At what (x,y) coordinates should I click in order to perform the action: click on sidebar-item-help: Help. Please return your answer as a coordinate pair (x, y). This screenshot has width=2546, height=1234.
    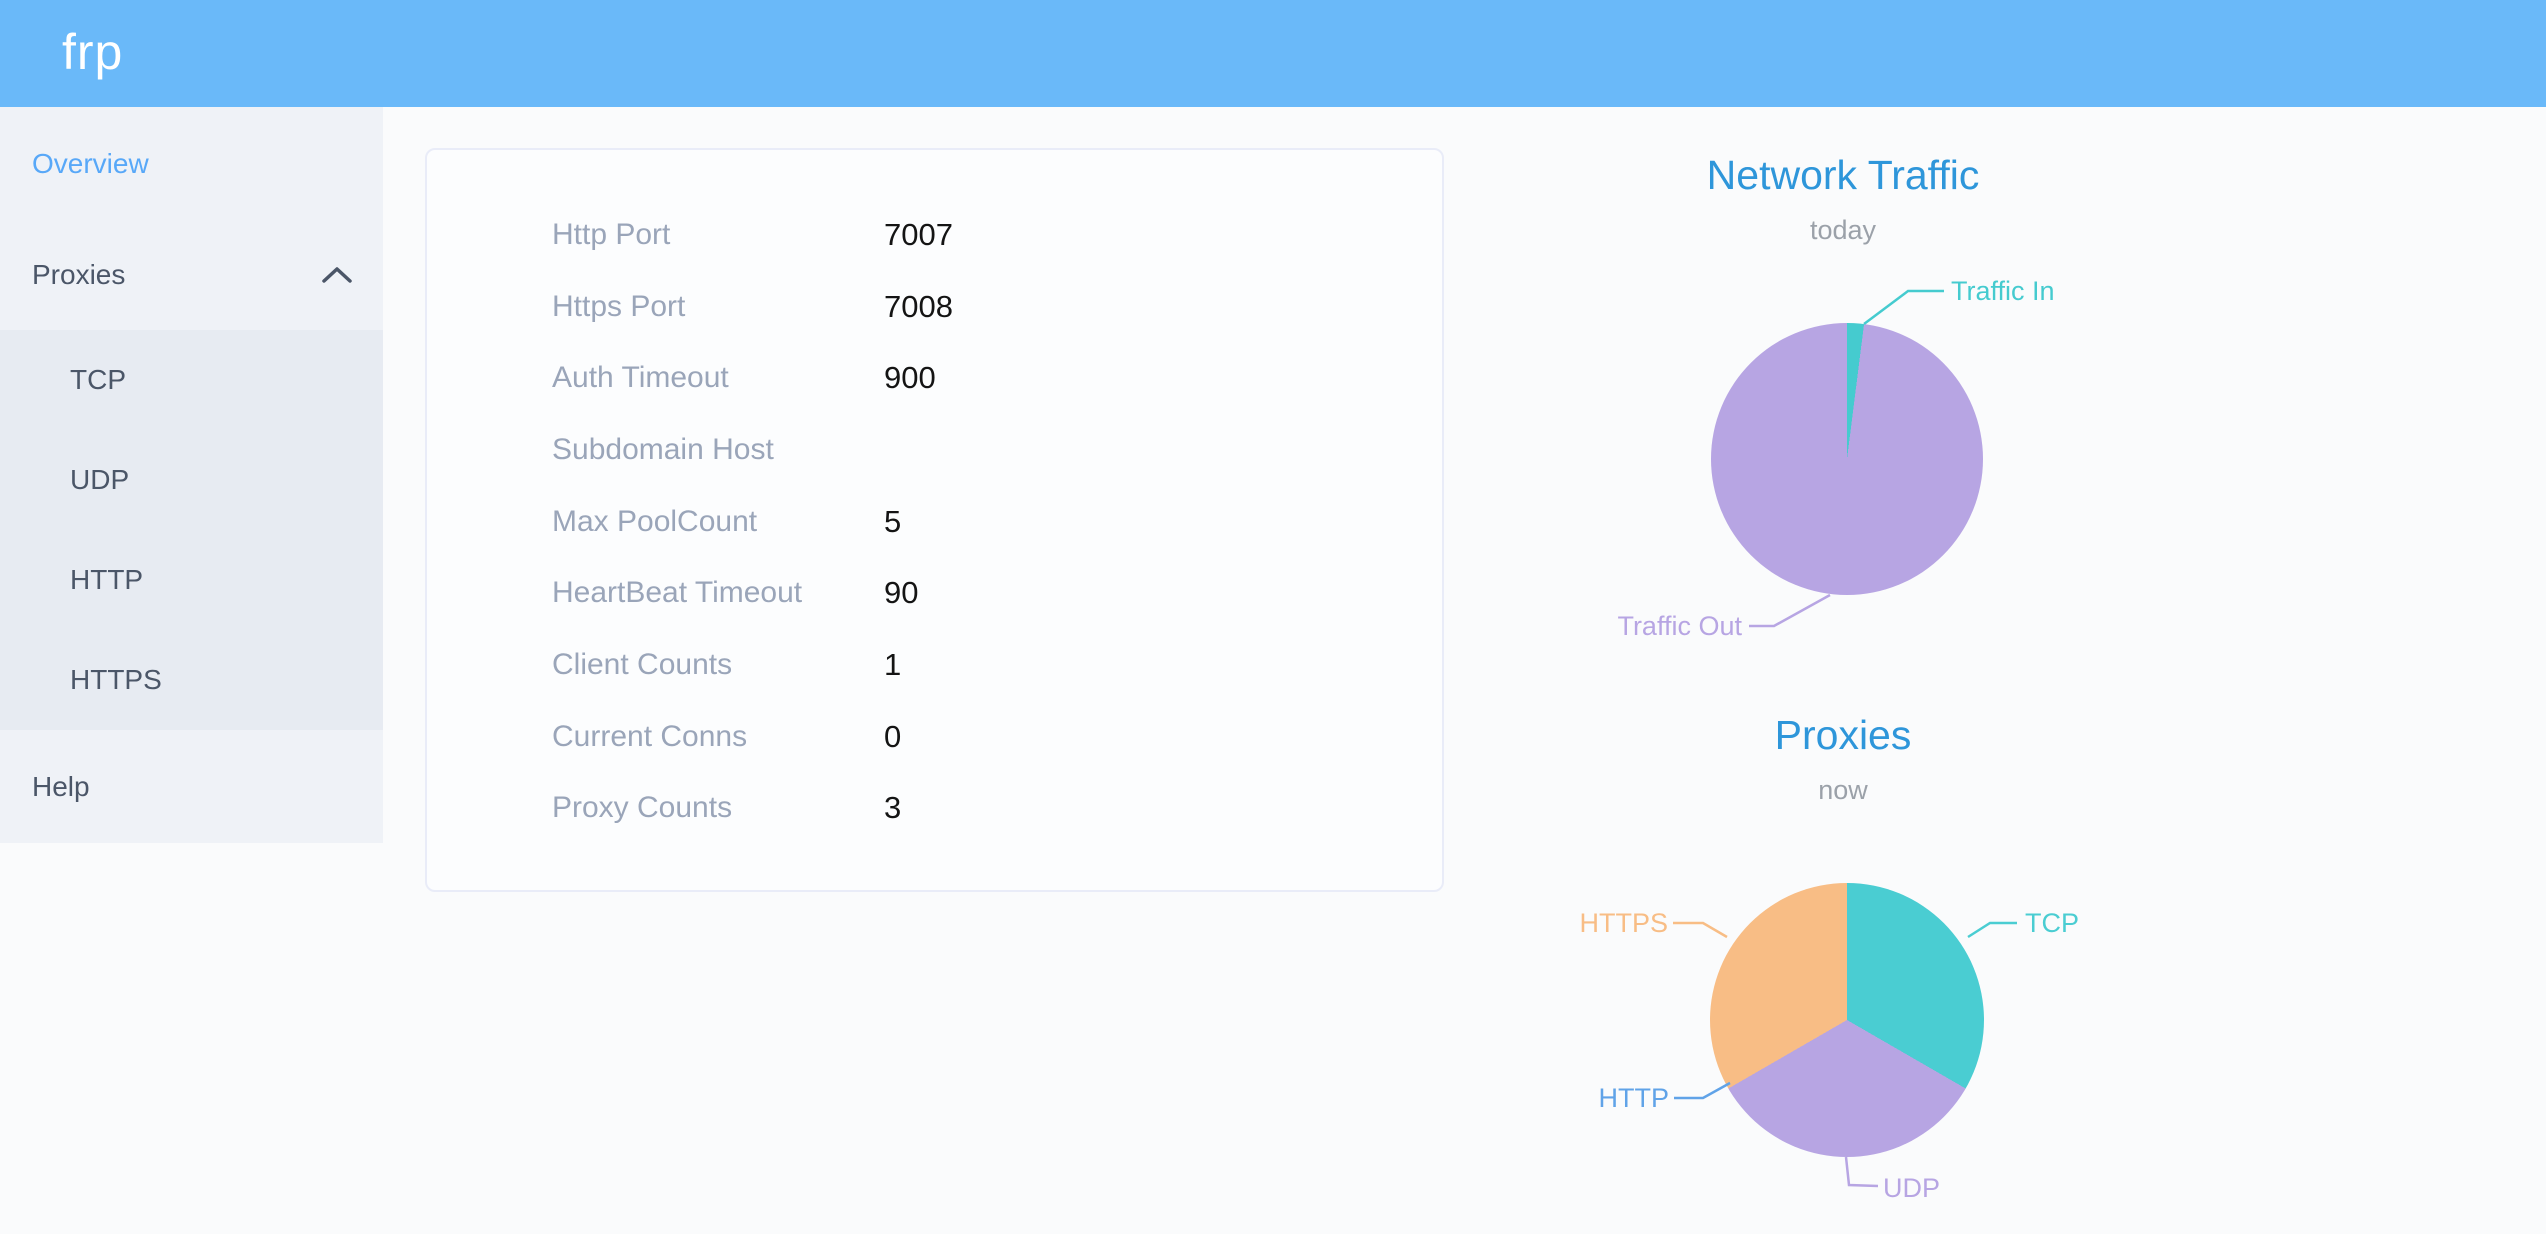
    Looking at the image, I should click on (191, 786).